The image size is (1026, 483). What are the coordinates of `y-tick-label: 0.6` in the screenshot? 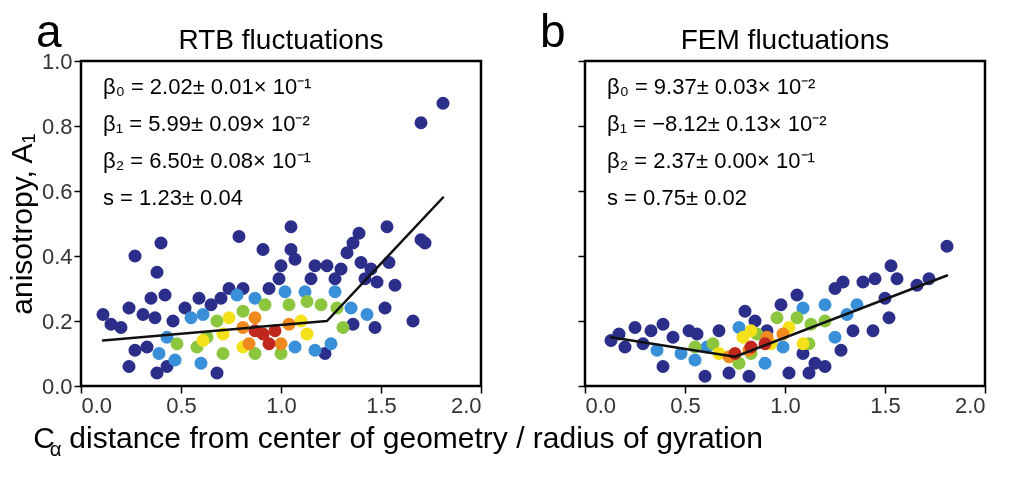 It's located at (57, 191).